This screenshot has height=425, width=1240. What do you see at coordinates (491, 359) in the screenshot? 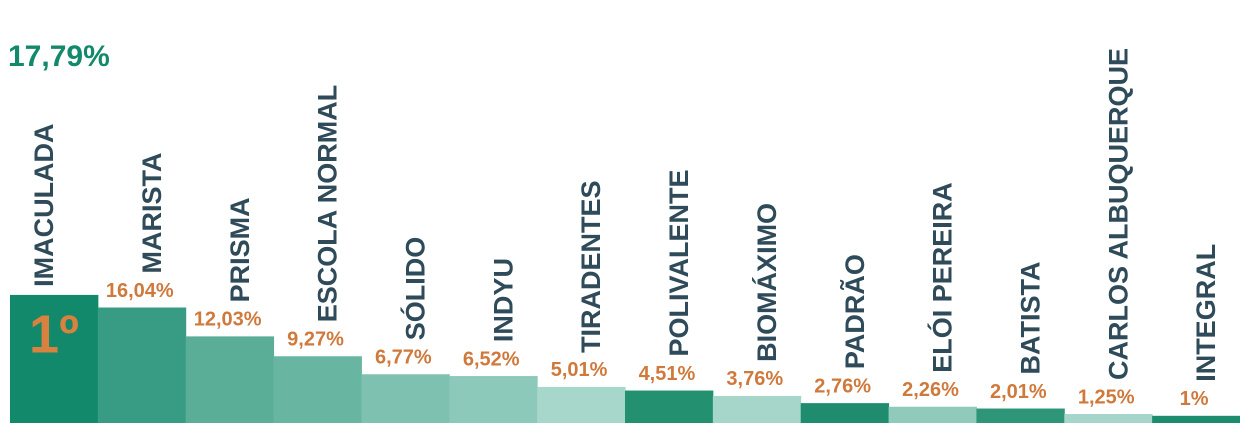
I see `value-label: 6,52%` at bounding box center [491, 359].